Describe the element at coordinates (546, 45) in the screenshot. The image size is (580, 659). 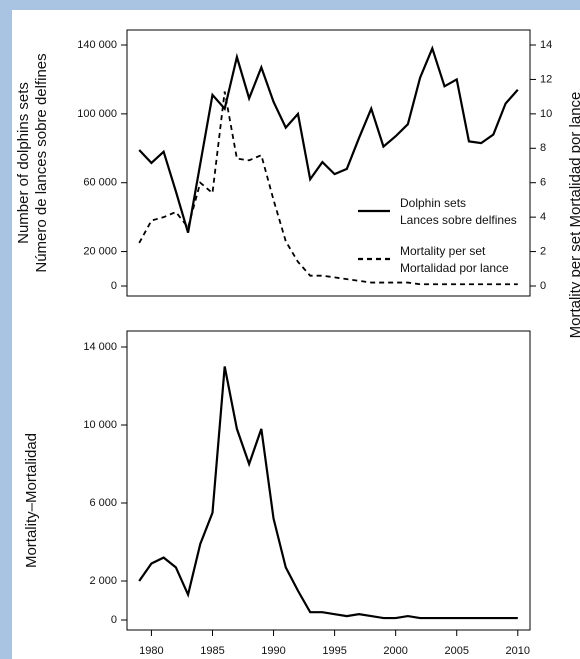
I see `y2-tick-label: 14` at that location.